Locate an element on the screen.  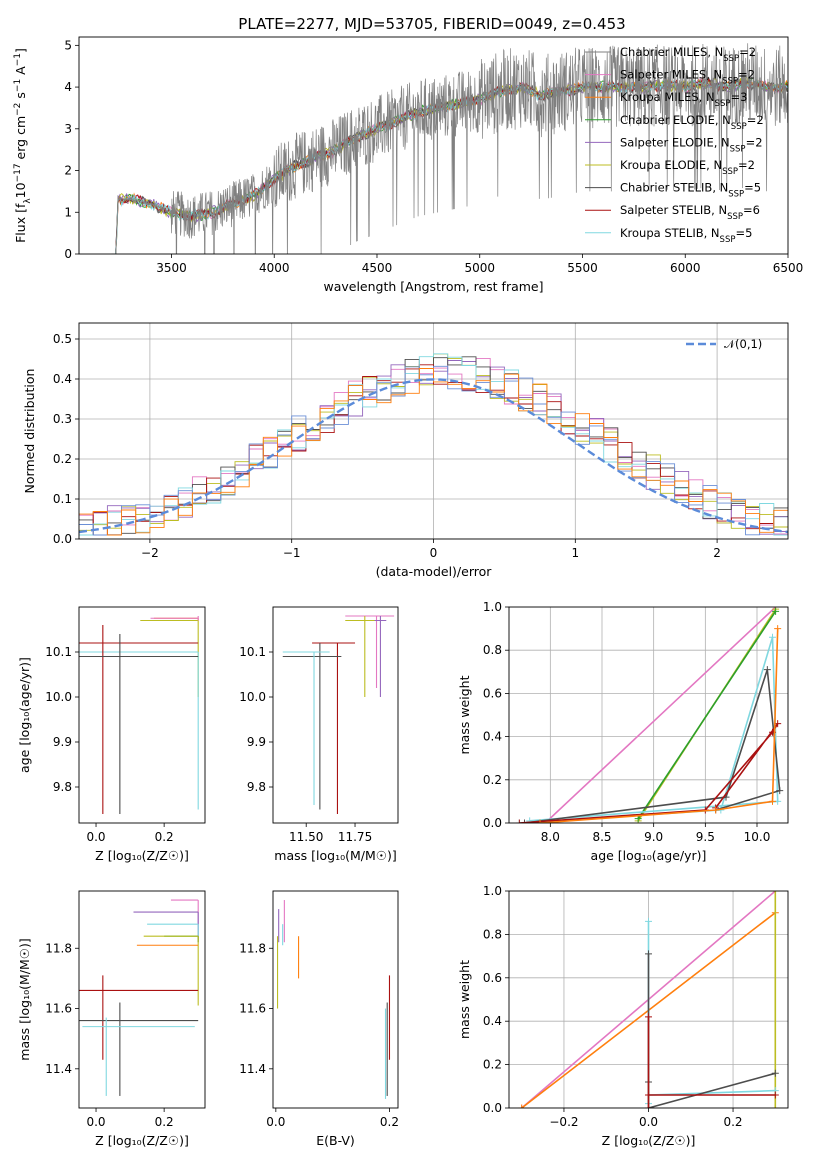
y-axis-label-part: Flux [f is located at coordinates (20, 223).